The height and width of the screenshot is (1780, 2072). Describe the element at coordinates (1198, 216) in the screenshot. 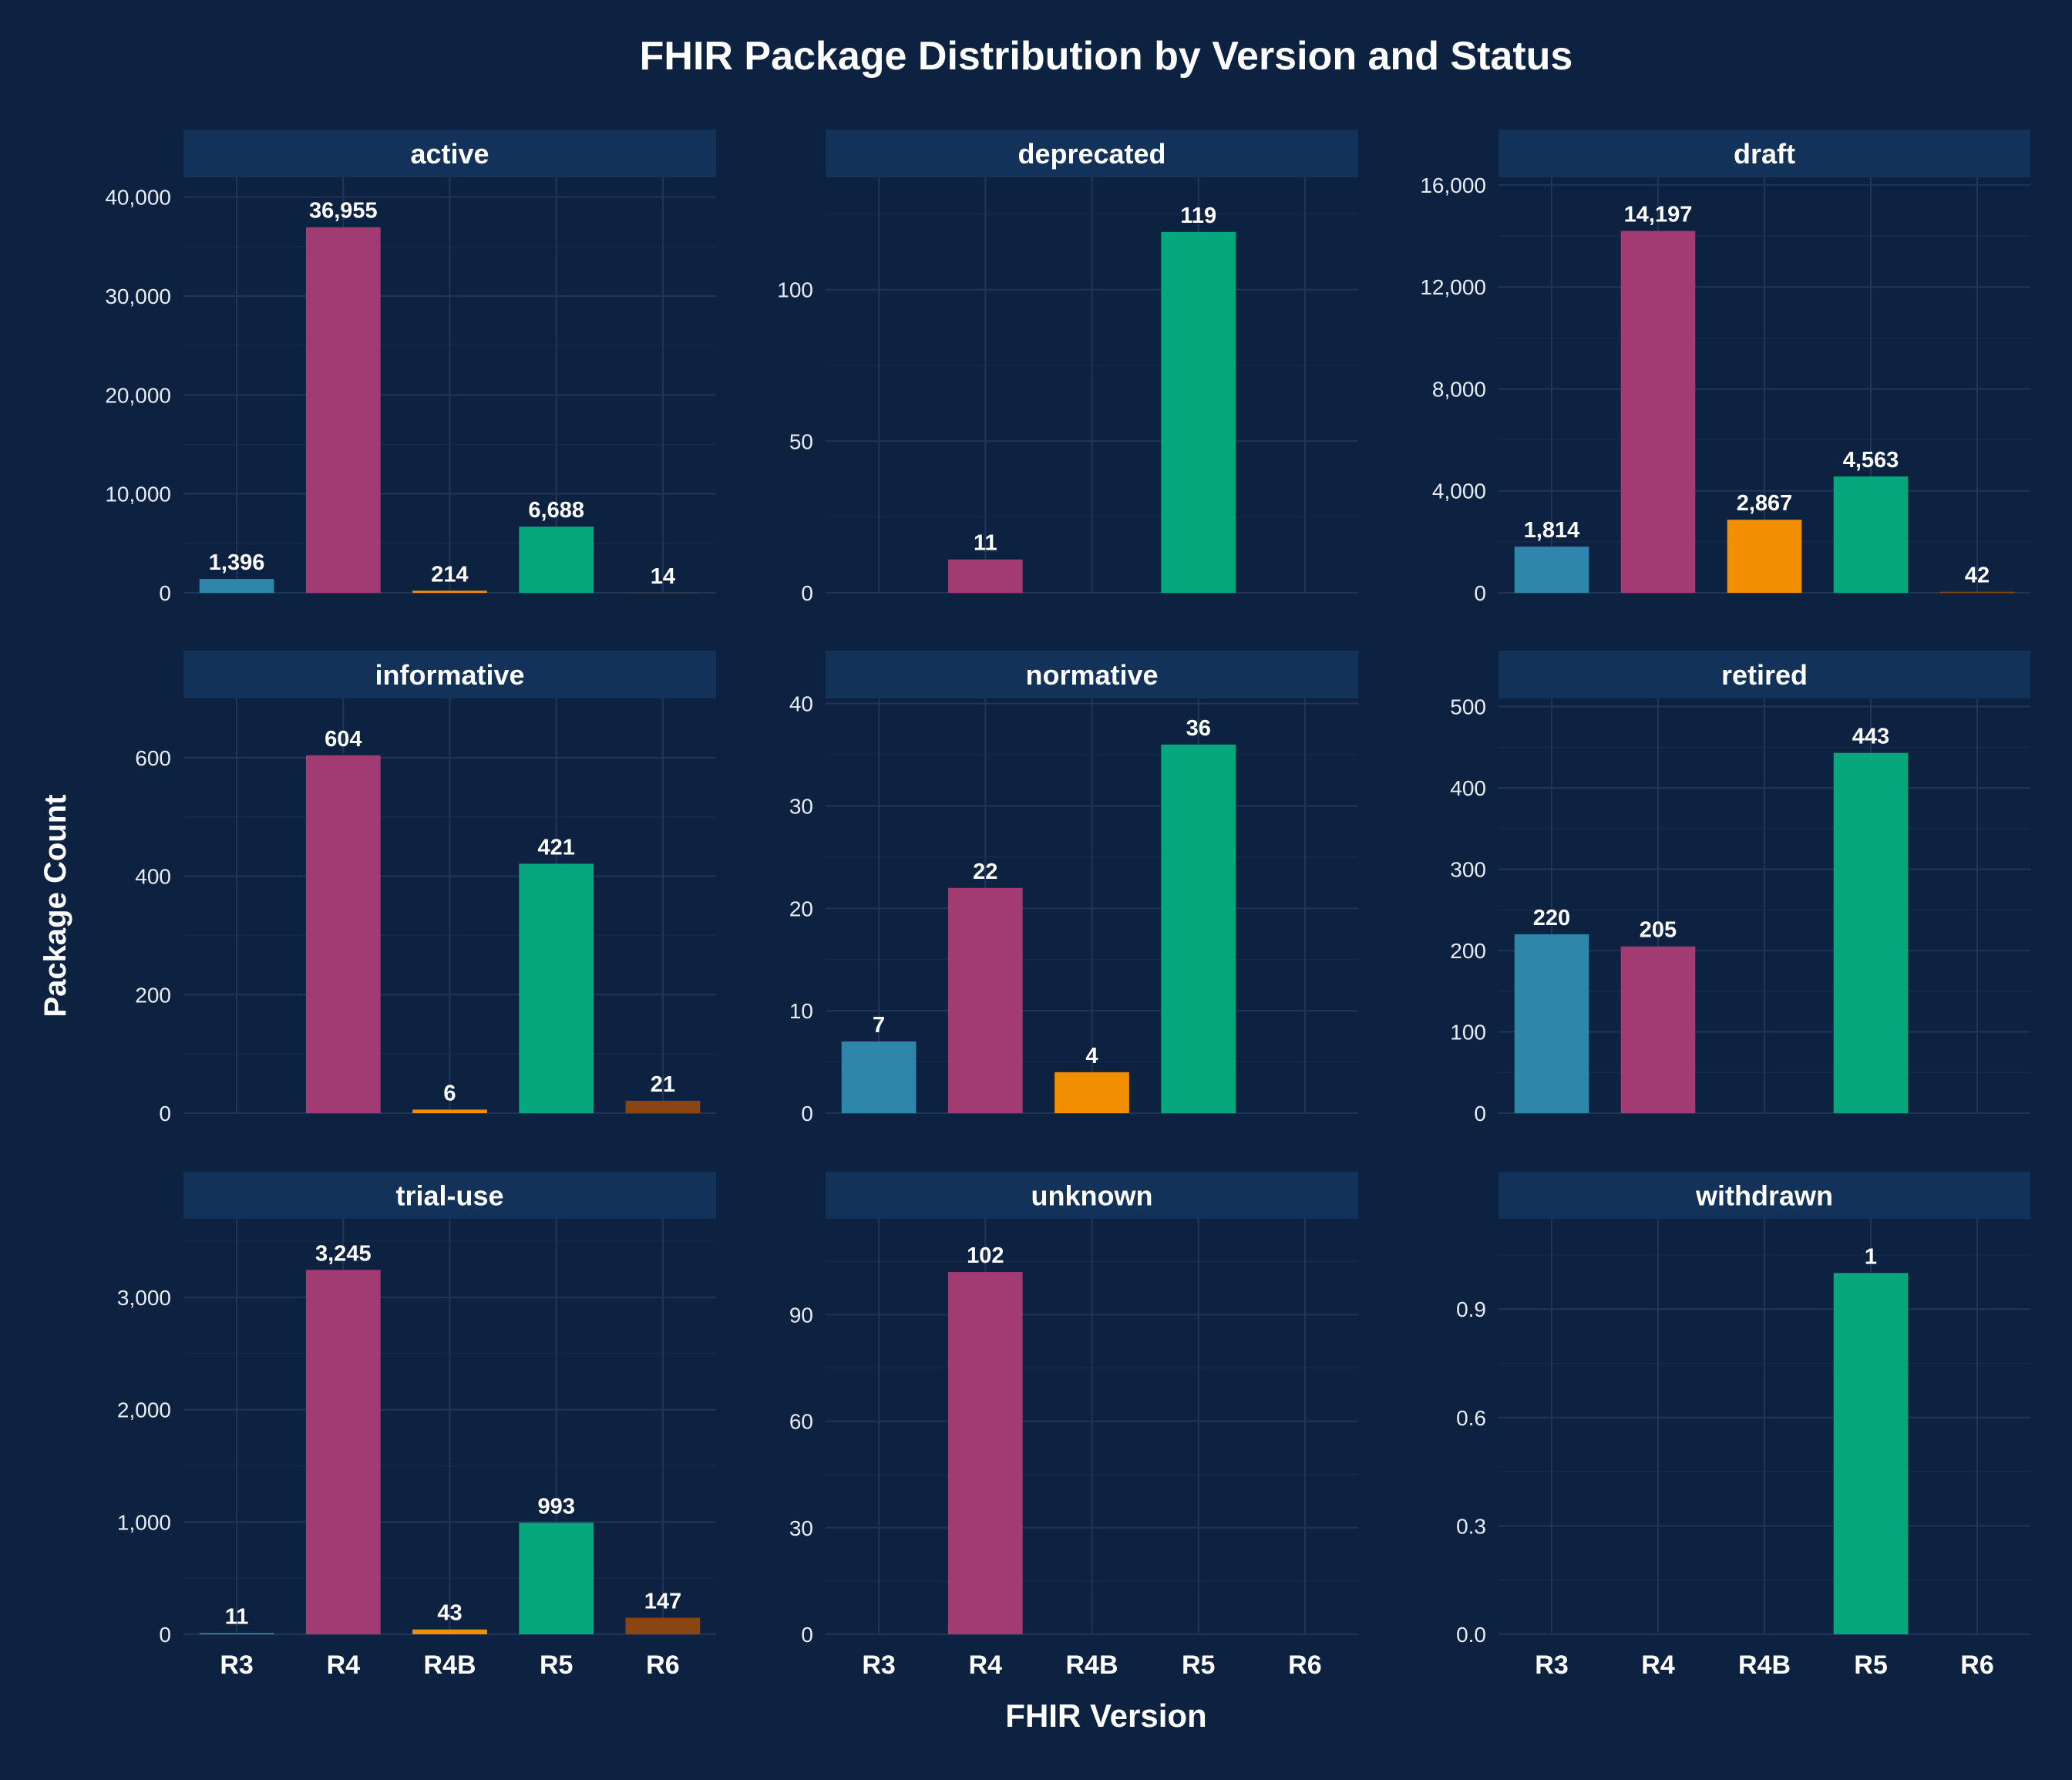

I see `data-label: 119` at that location.